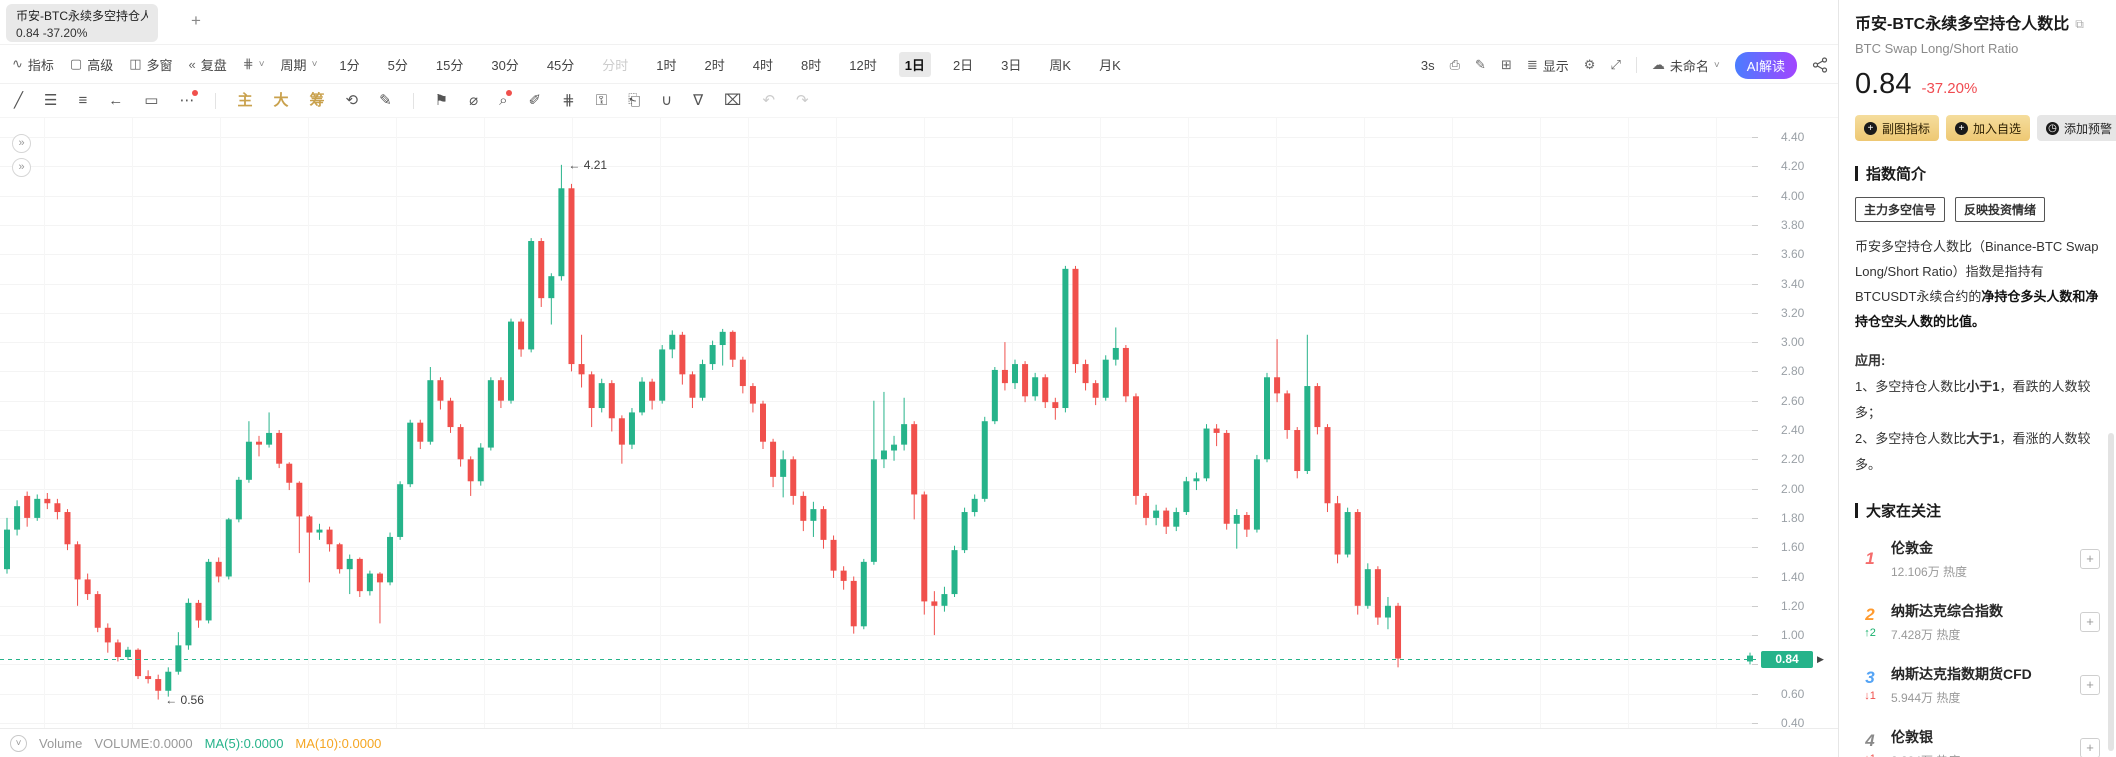  What do you see at coordinates (1977, 684) in the screenshot?
I see `watch-list-item: 3 ↓1 纳斯达克指数期货CFD 5.944万 热度 +` at bounding box center [1977, 684].